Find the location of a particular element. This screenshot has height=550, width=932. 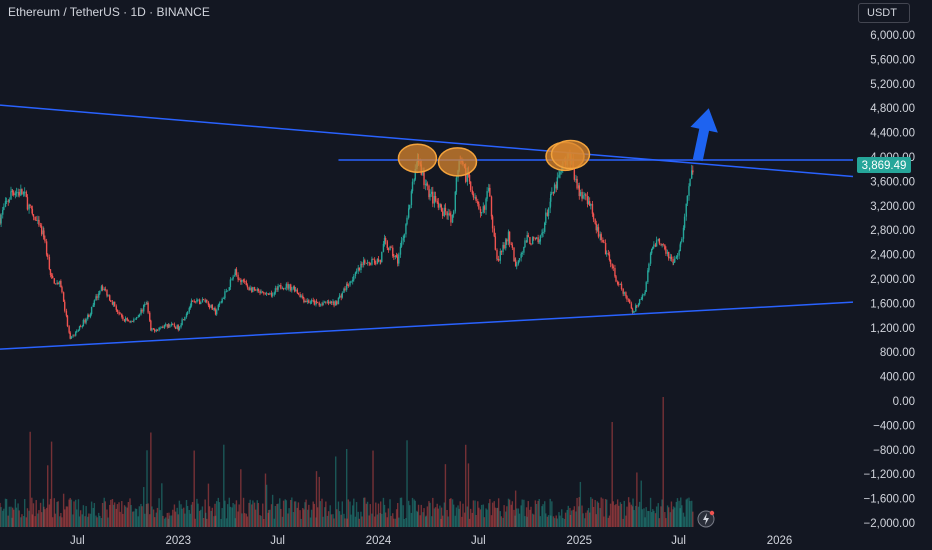

currency-button: USDT is located at coordinates (884, 13).